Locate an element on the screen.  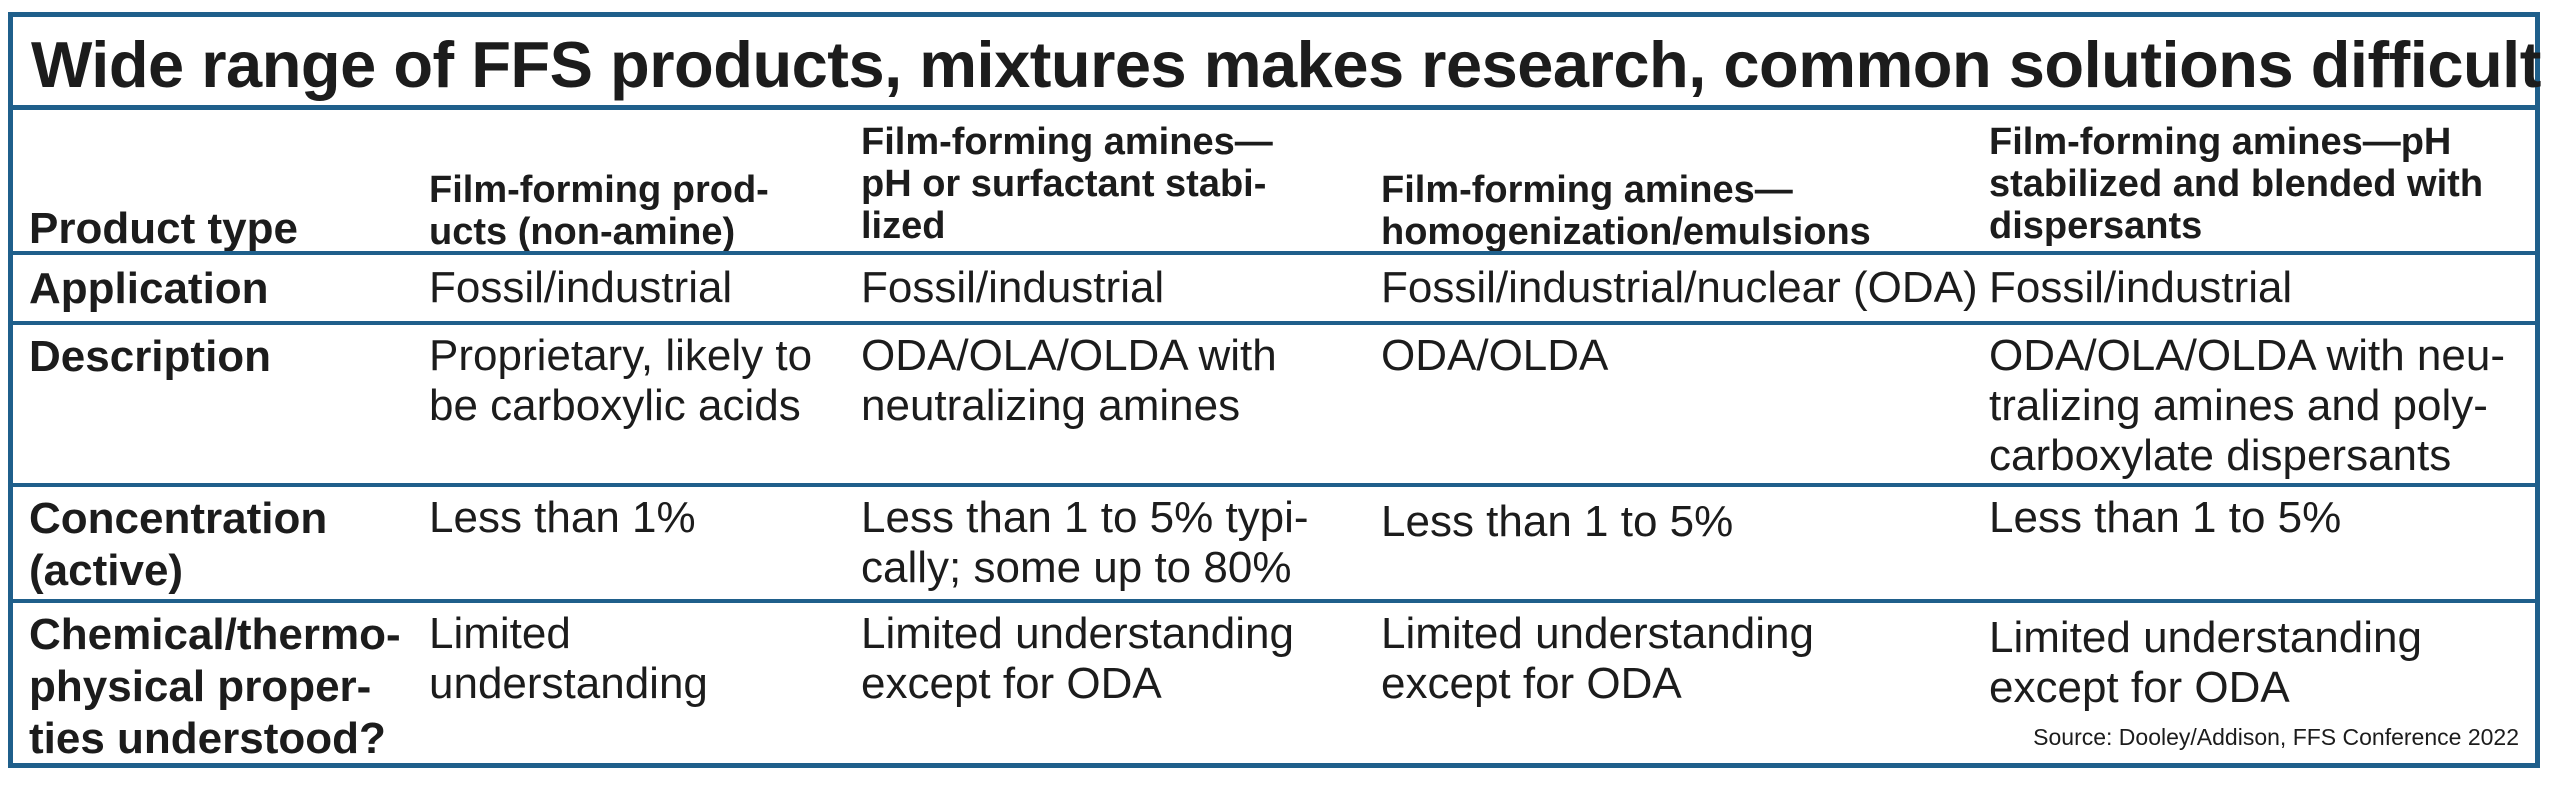
concentration-cell-4: Less than 1 to 5% is located at coordinates (2165, 517).